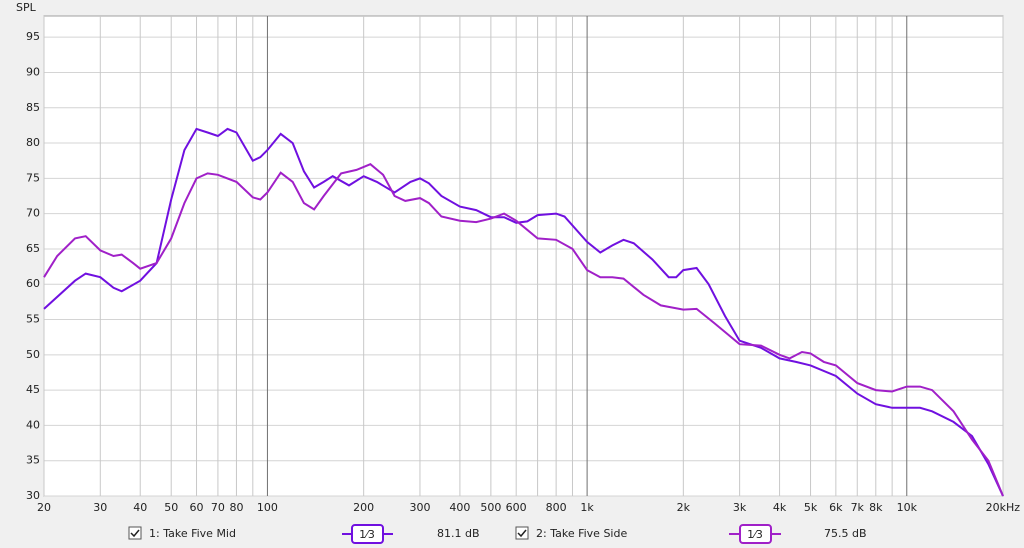 The height and width of the screenshot is (548, 1024). I want to click on y-tick-label: 80, so click(33, 142).